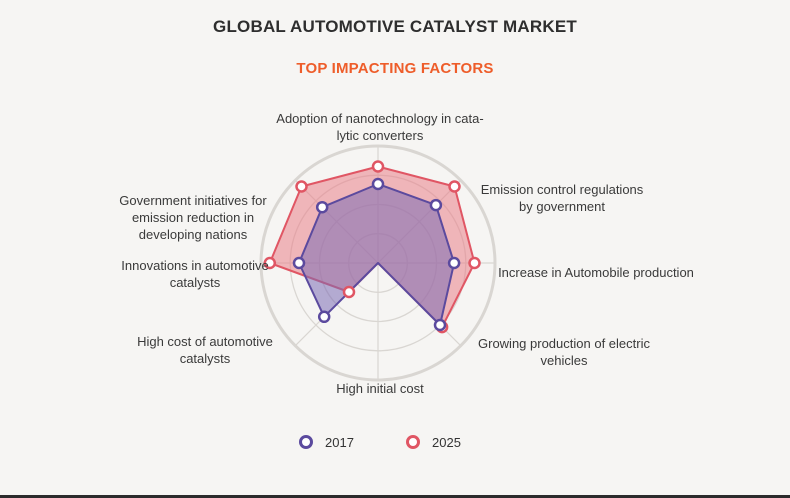 The width and height of the screenshot is (790, 498). What do you see at coordinates (380, 442) in the screenshot?
I see `legend: 2017 2025` at bounding box center [380, 442].